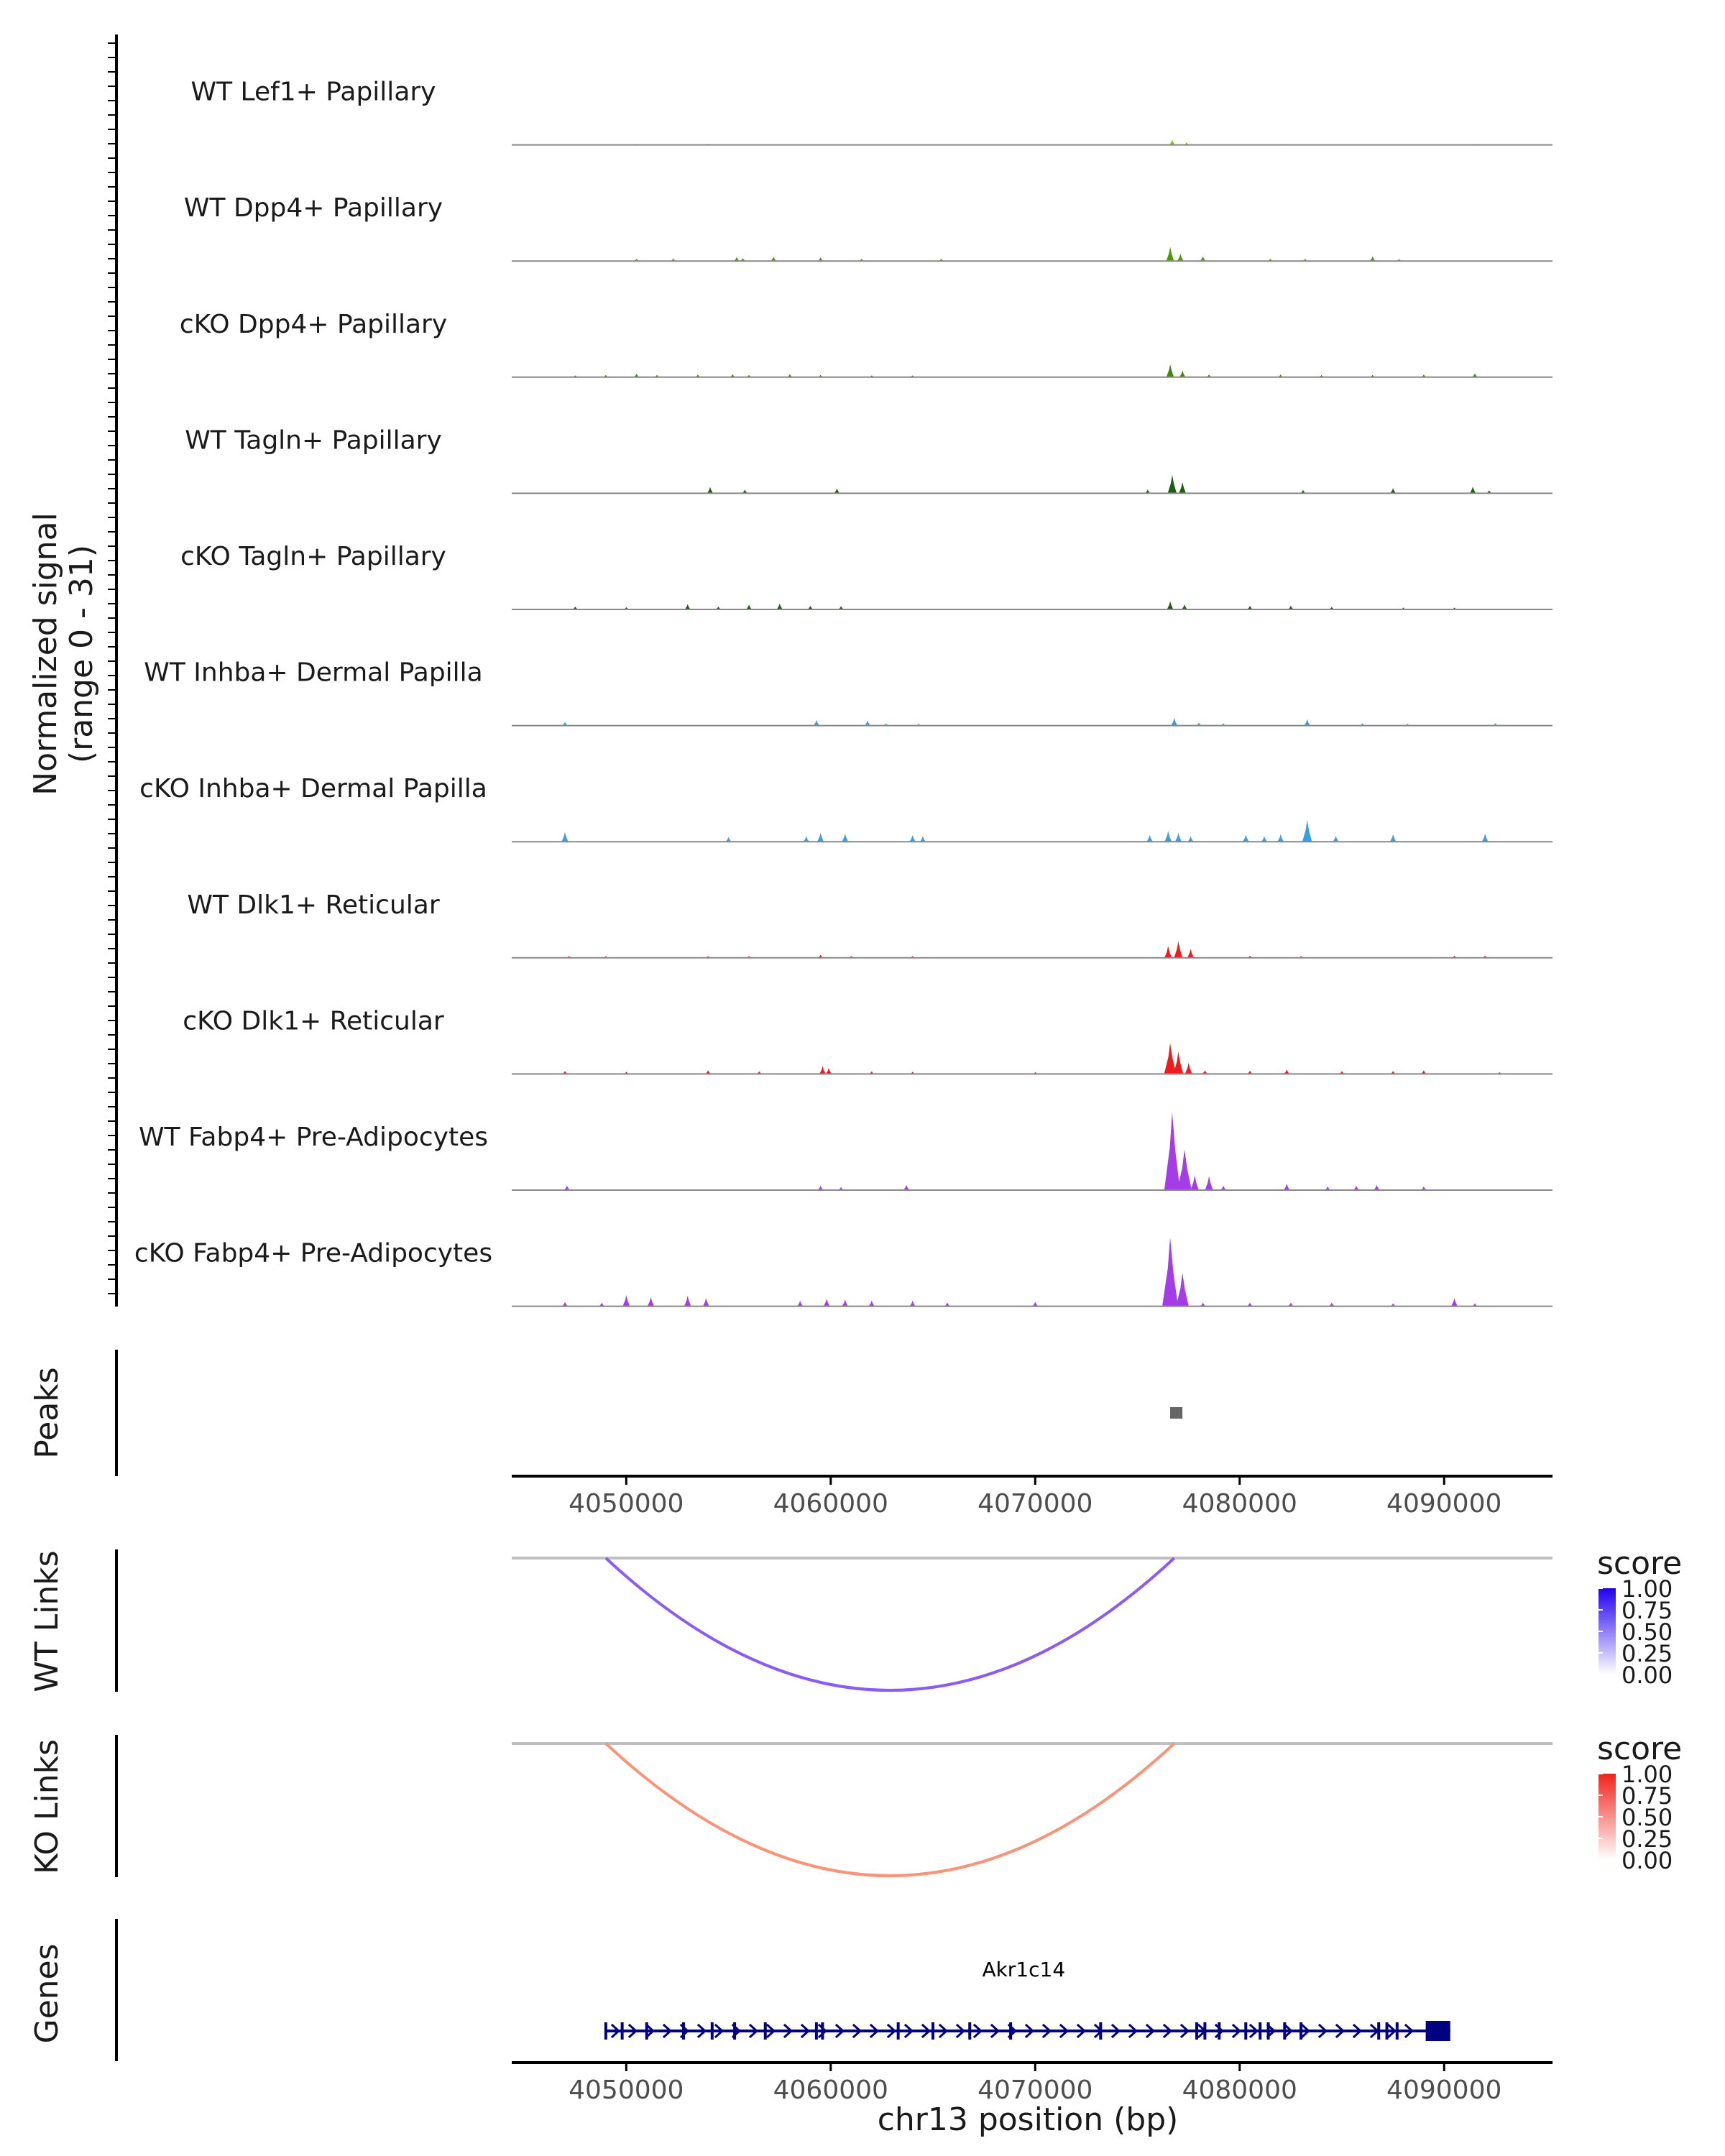 This screenshot has height=2156, width=1725. Describe the element at coordinates (871, 112) in the screenshot. I see `coverage-track: WT Lef1+ Papillary` at that location.